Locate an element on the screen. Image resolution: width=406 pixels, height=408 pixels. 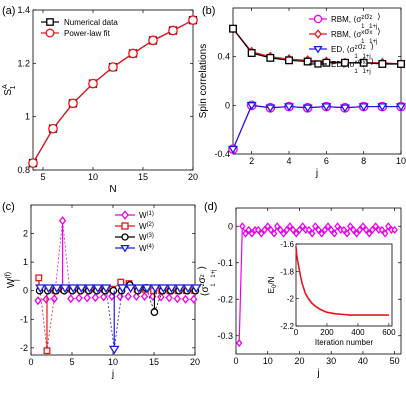
y-axis-label: W(f)j is located at coordinates (12, 280).